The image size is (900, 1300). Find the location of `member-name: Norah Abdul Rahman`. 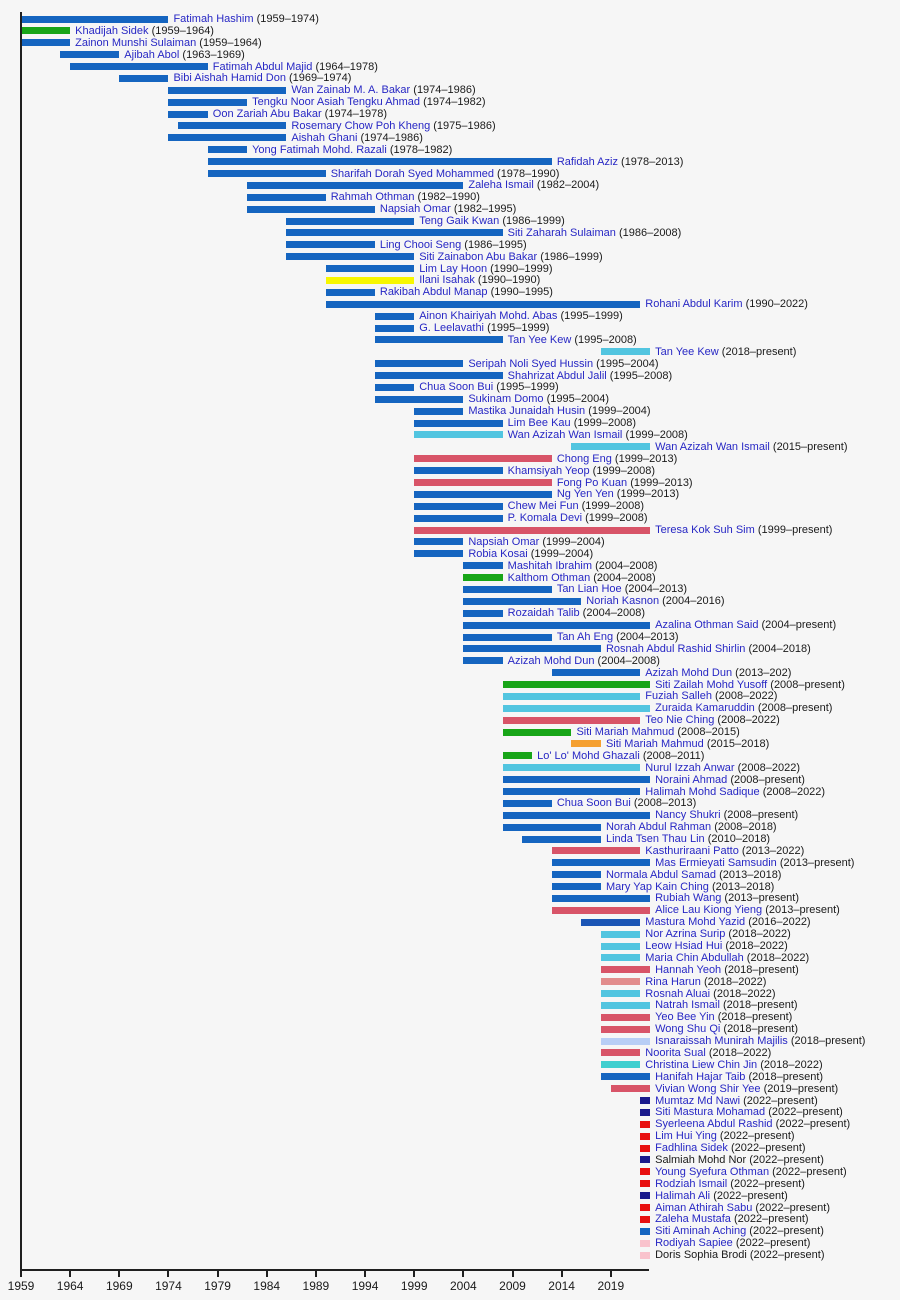

member-name: Norah Abdul Rahman is located at coordinates (658, 827).